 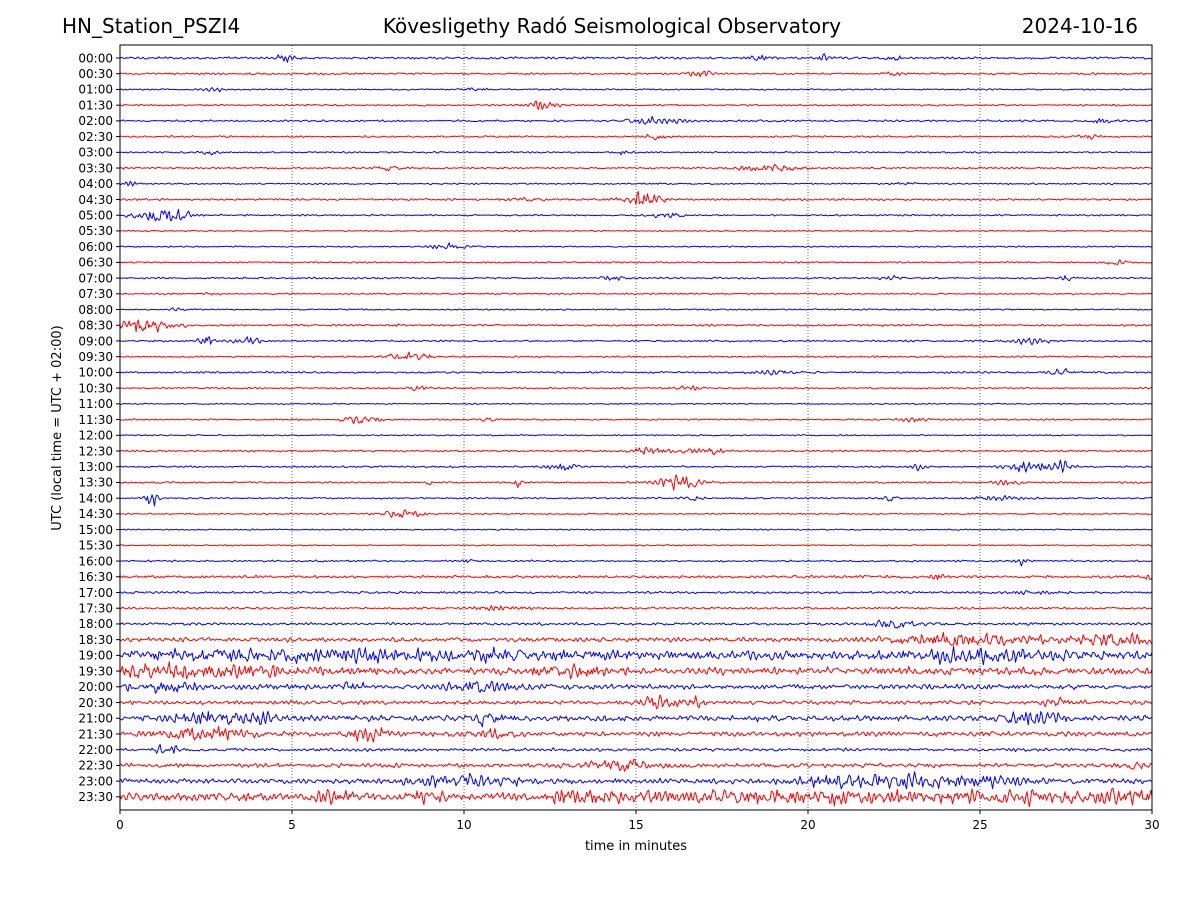 What do you see at coordinates (1079, 26) in the screenshot?
I see `date-title: 2024-10-16` at bounding box center [1079, 26].